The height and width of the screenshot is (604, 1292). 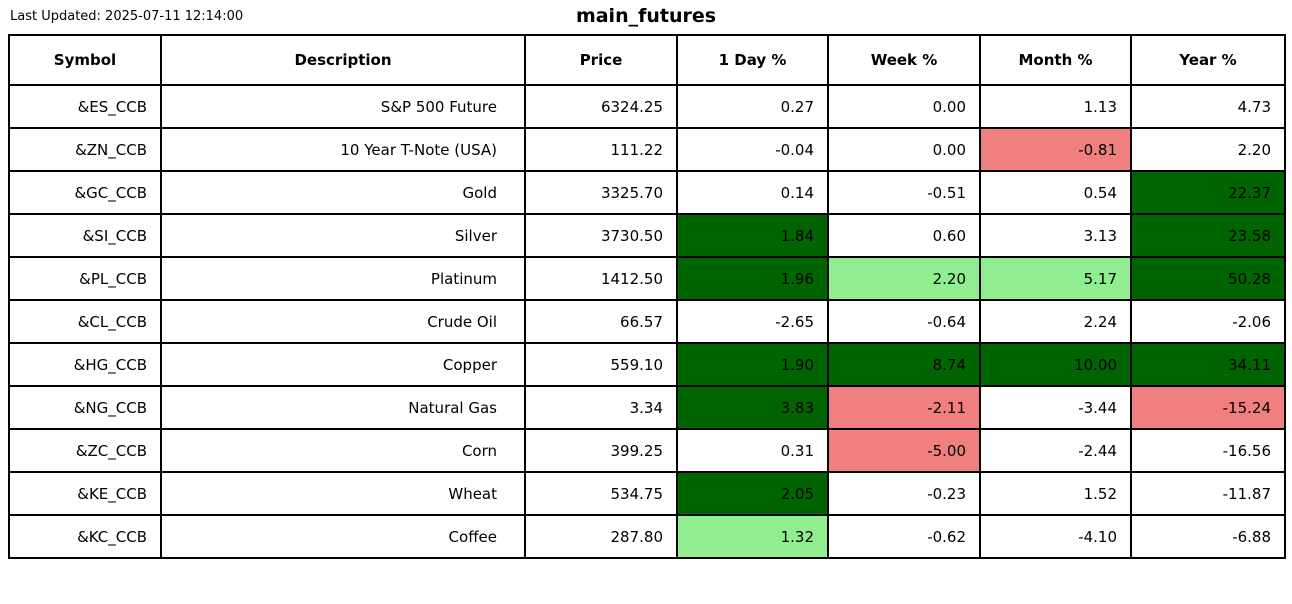 What do you see at coordinates (1055, 321) in the screenshot?
I see `cell-month-pct: 2.24` at bounding box center [1055, 321].